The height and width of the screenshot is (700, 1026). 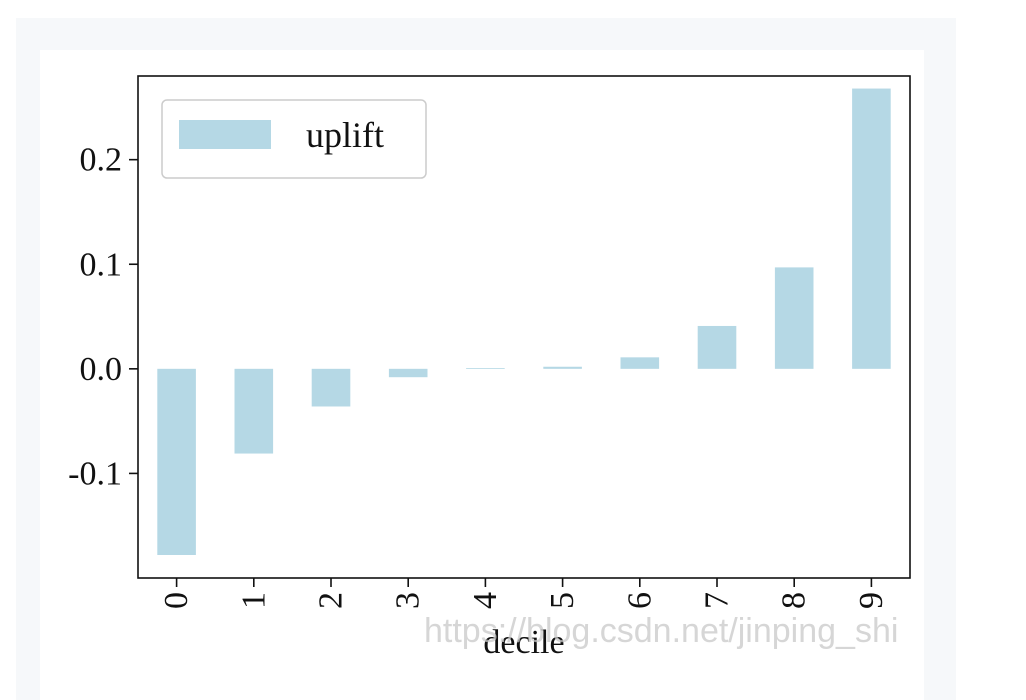 I want to click on x-axis-label: decile, so click(x=523, y=642).